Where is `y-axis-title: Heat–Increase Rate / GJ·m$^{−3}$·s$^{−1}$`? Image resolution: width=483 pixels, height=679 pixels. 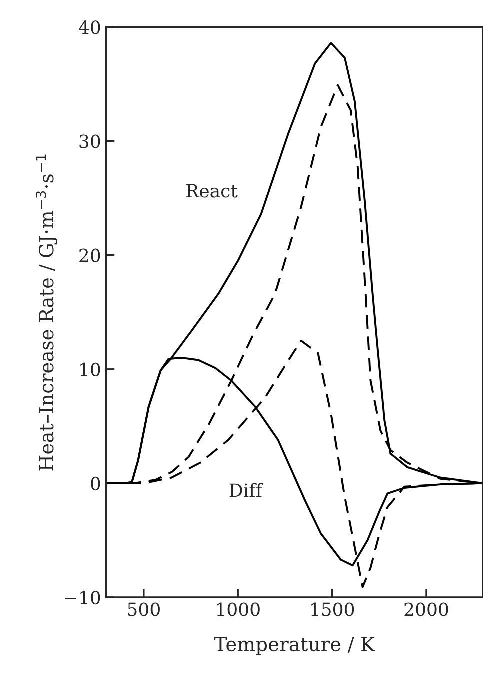 y-axis-title: Heat–Increase Rate / GJ·m$^{−3}$·s$^{−1}$ is located at coordinates (47, 312).